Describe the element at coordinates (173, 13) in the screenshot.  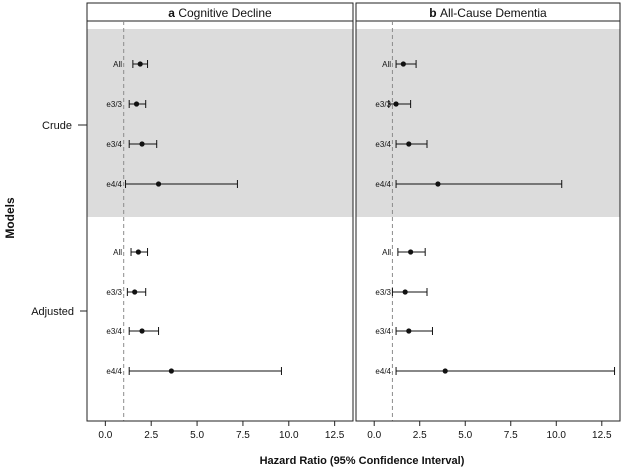
I see `panel-letter: a` at that location.